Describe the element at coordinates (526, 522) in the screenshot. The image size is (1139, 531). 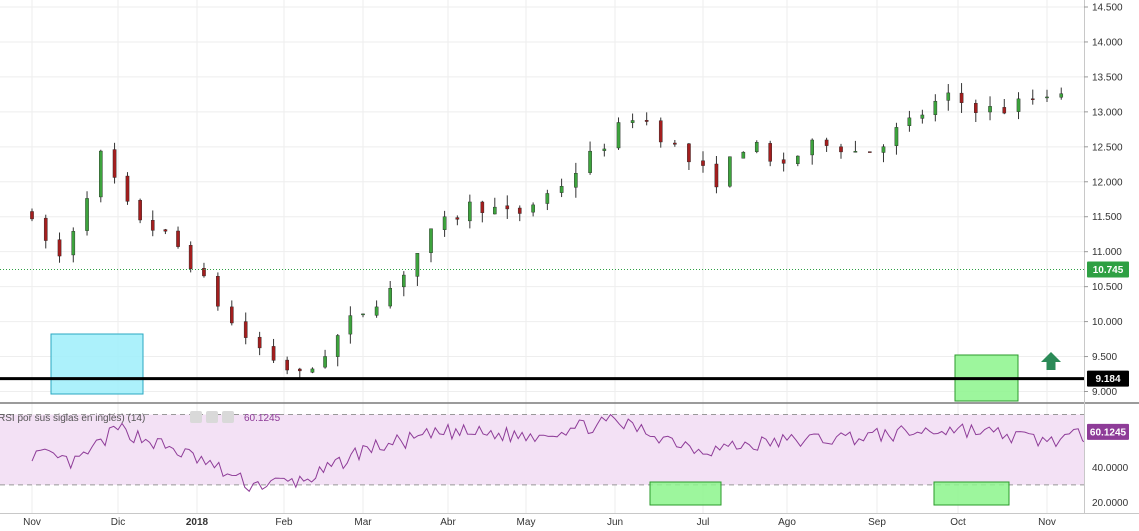
I see `time-tick-label: May` at that location.